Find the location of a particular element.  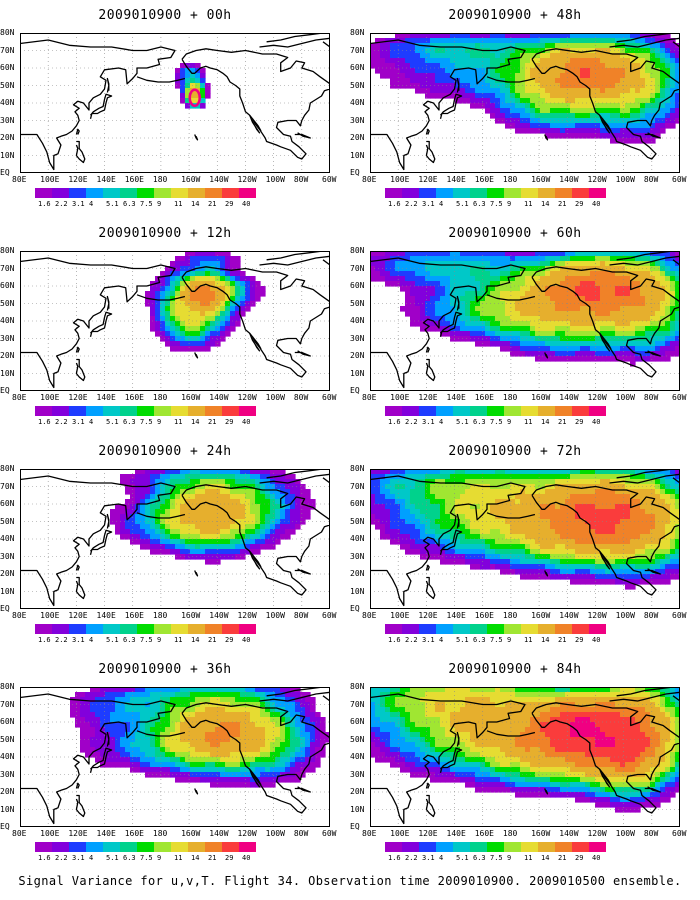

colorbar-label: 2.2 is located at coordinates (61, 858).